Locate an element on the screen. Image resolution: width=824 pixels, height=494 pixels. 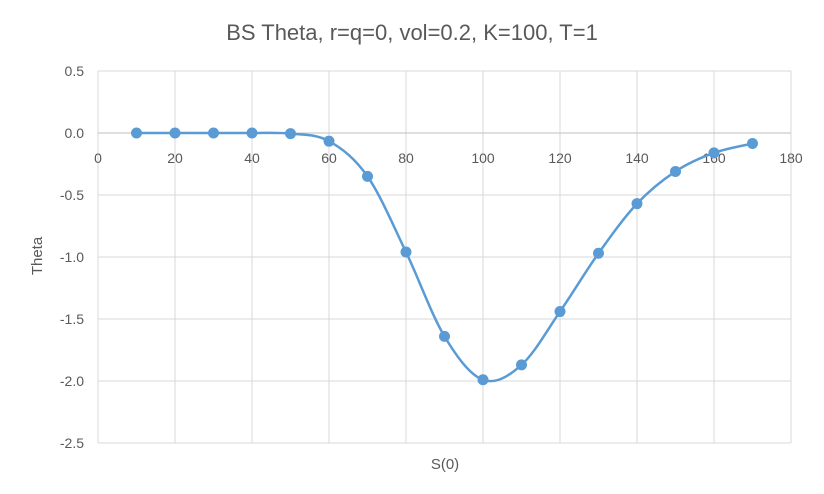
x-axis-label: S(0) is located at coordinates (445, 464).